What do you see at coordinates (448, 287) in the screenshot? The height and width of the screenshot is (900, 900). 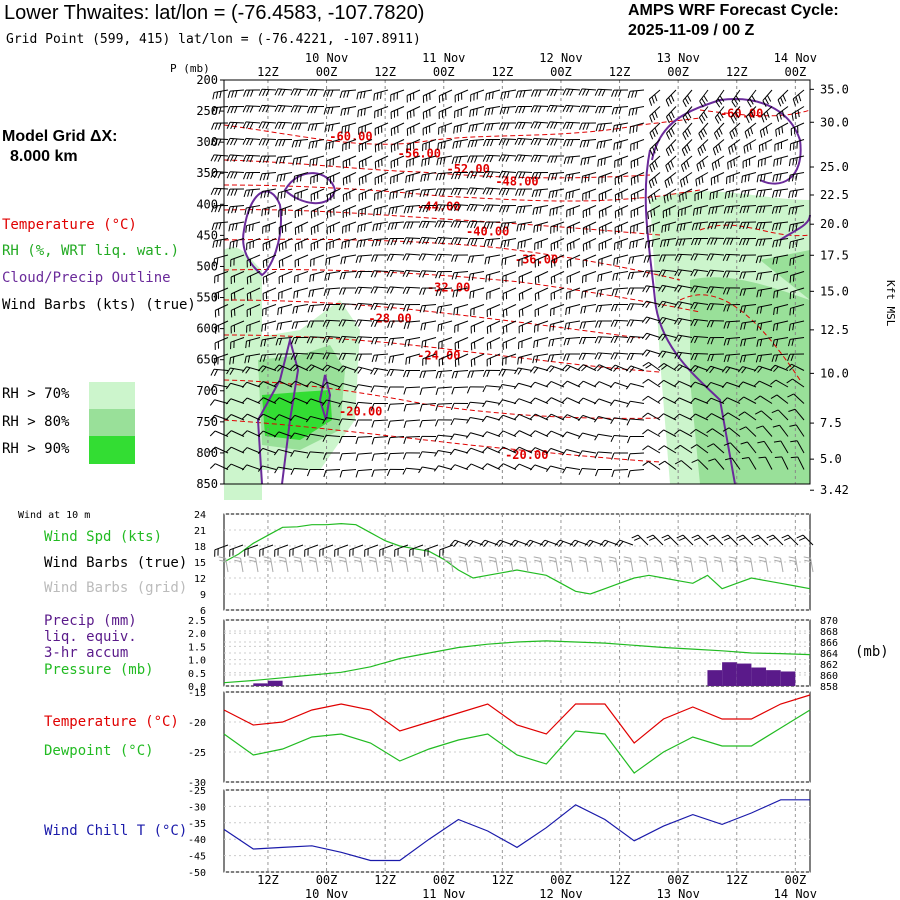 I see `temperature-contour-label: -32.00` at bounding box center [448, 287].